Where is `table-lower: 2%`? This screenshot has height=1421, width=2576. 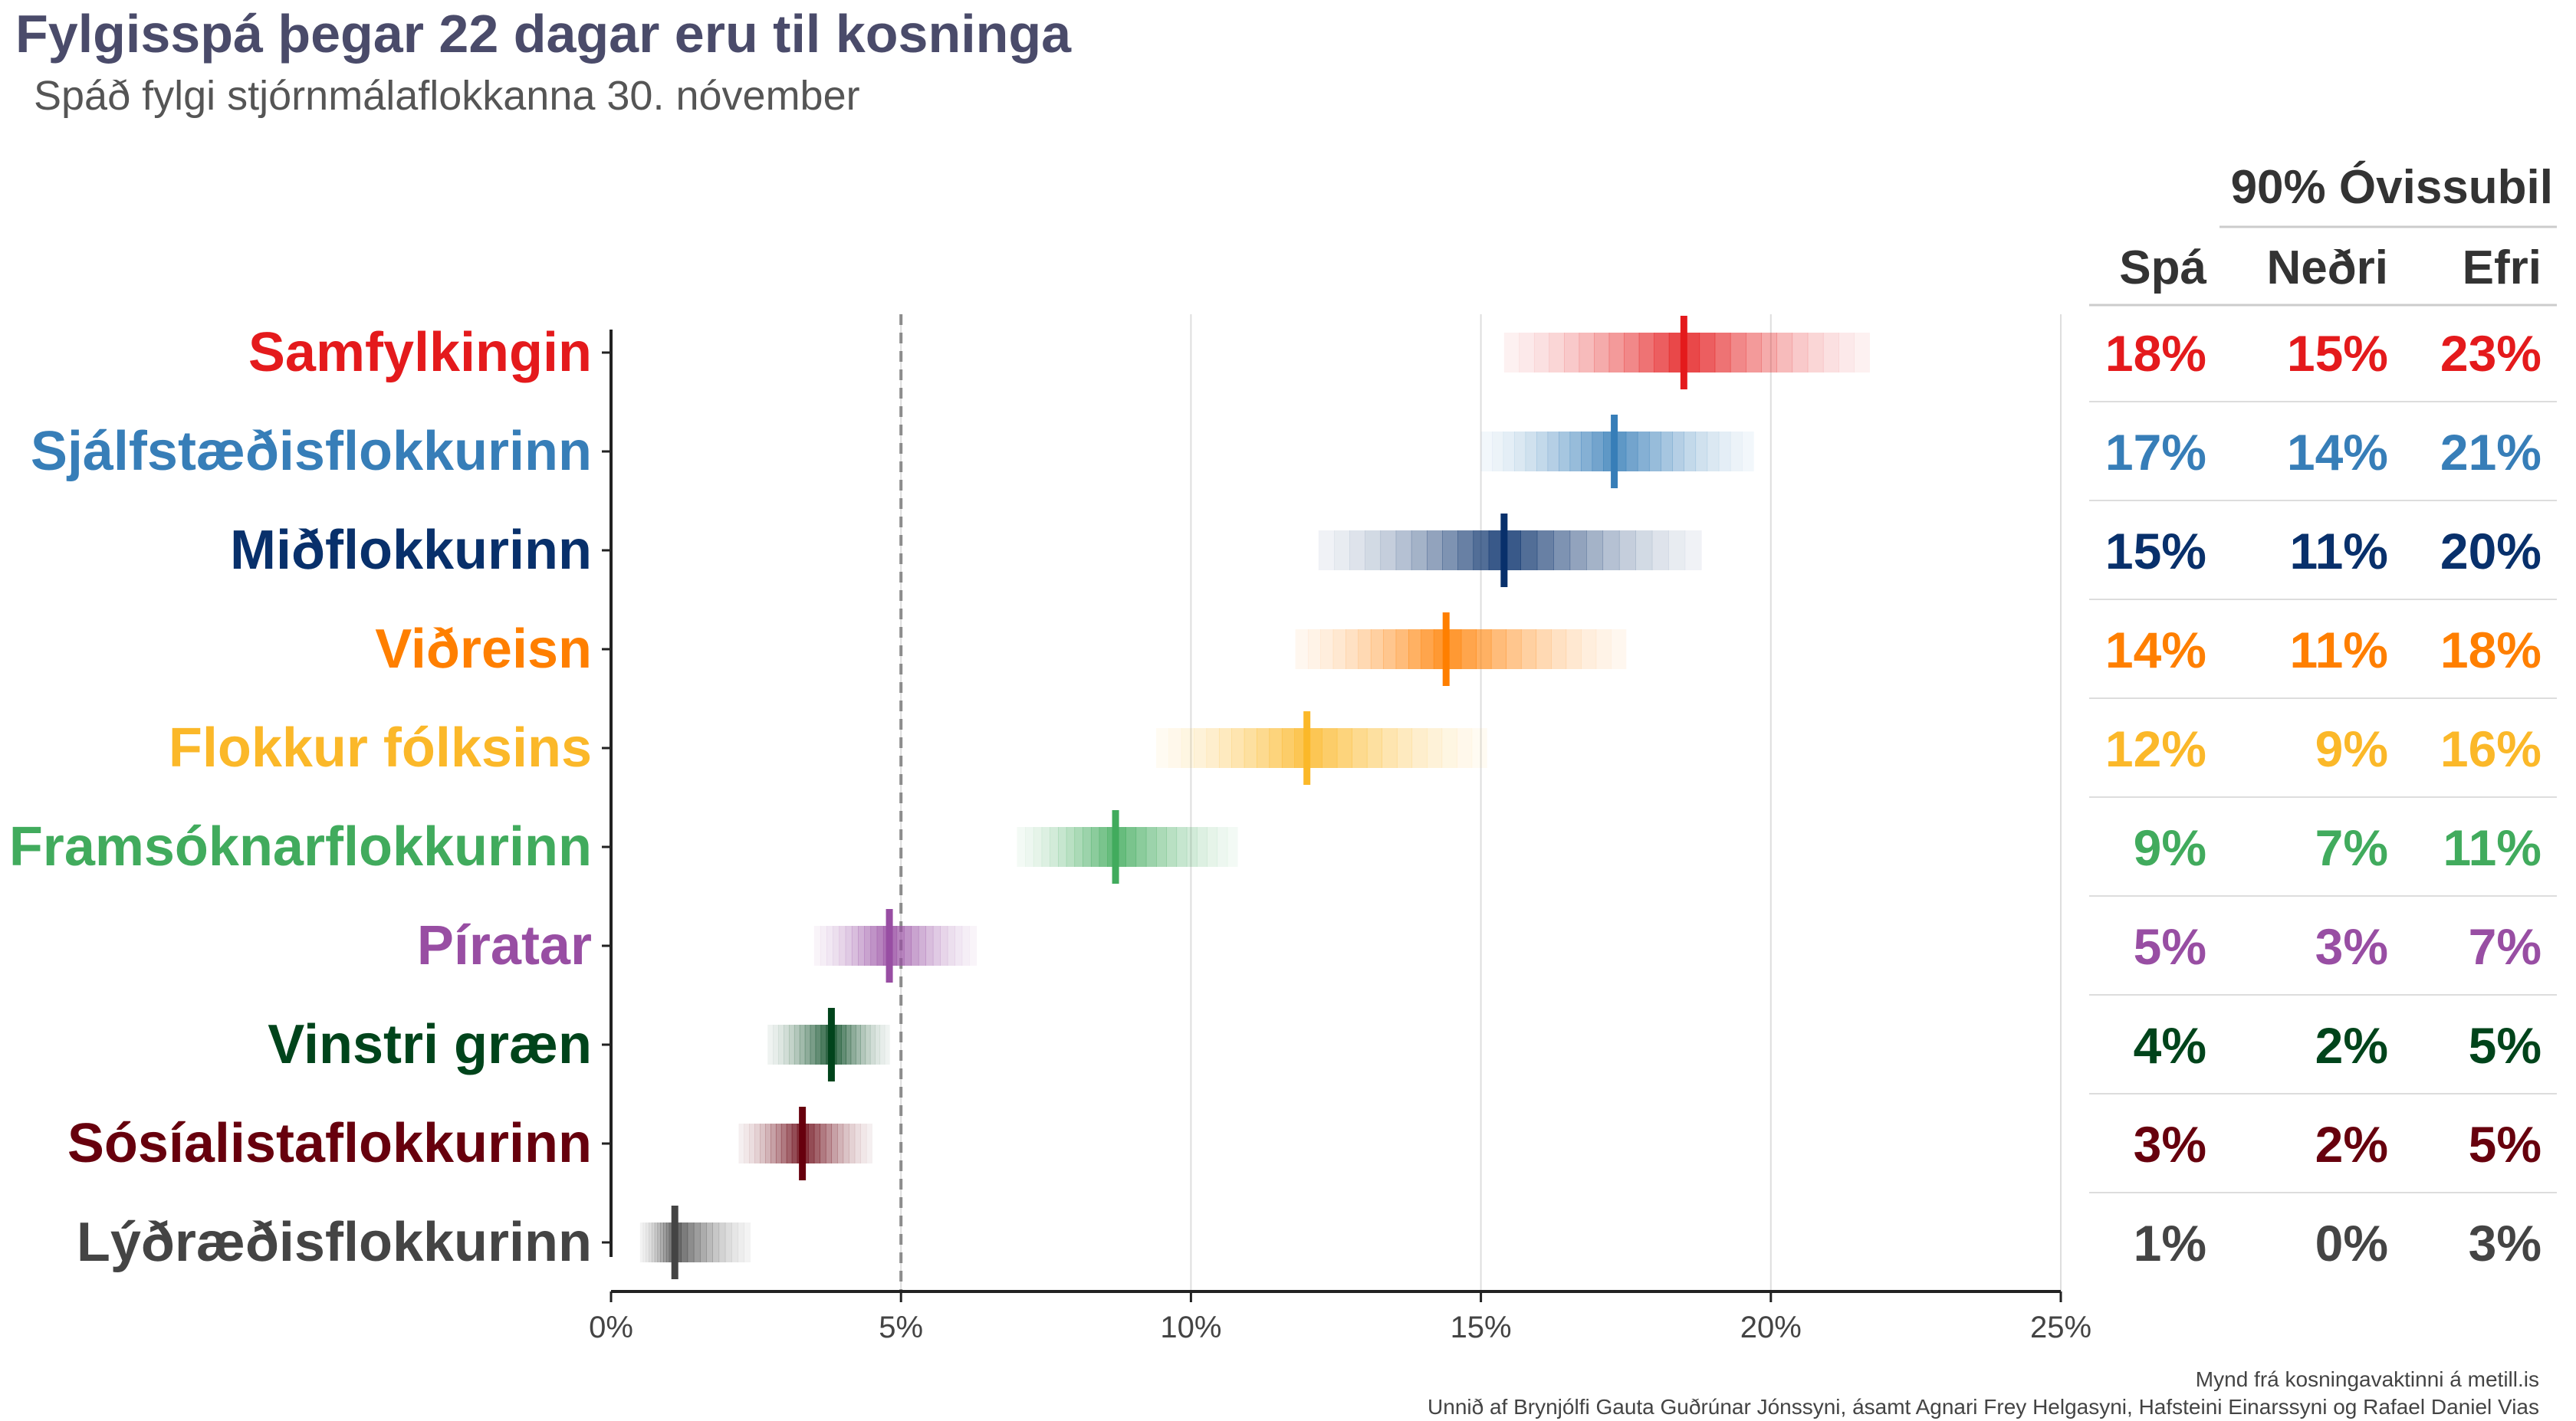
table-lower: 2% is located at coordinates (2352, 1045).